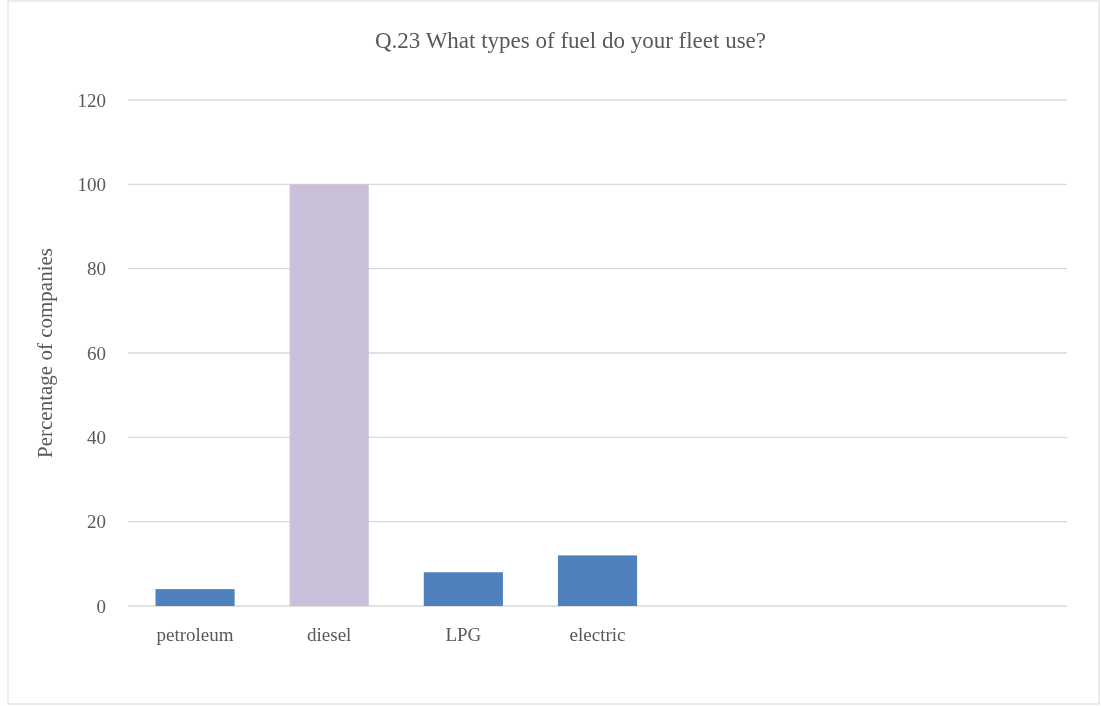  I want to click on y-tick-label: 60, so click(96, 353).